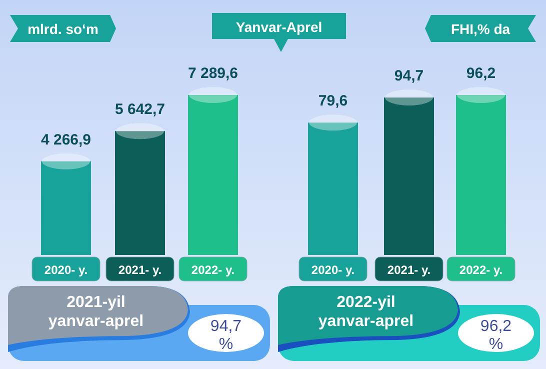 This screenshot has width=546, height=369. What do you see at coordinates (366, 312) in the screenshot?
I see `text: 2022-yil yanvar-aprel` at bounding box center [366, 312].